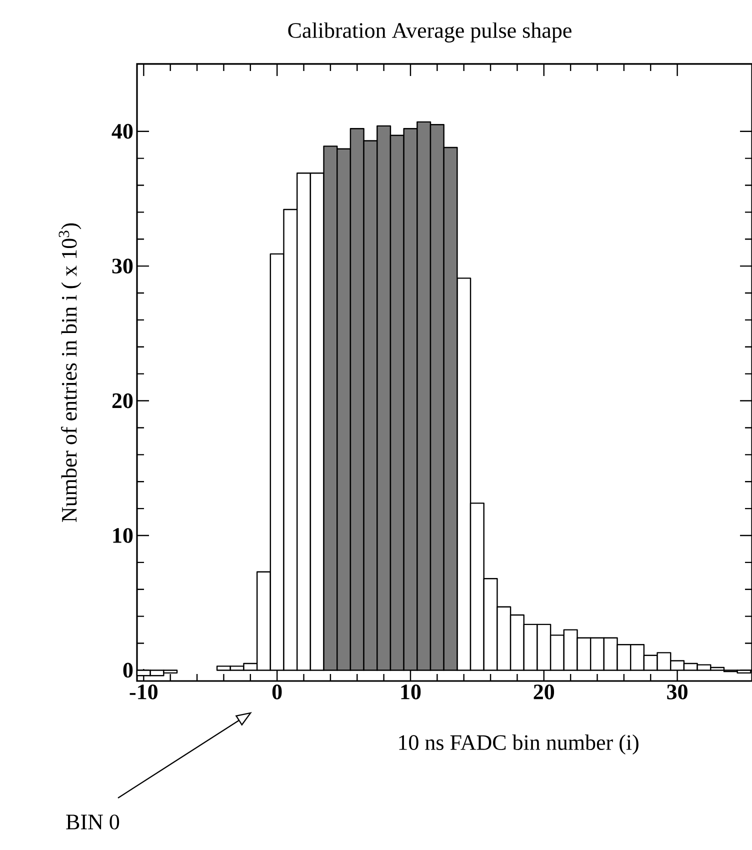 The image size is (752, 850). Describe the element at coordinates (70, 372) in the screenshot. I see `y-axis-title: Number of entries in bin i ( x 10$^{3}$)` at that location.